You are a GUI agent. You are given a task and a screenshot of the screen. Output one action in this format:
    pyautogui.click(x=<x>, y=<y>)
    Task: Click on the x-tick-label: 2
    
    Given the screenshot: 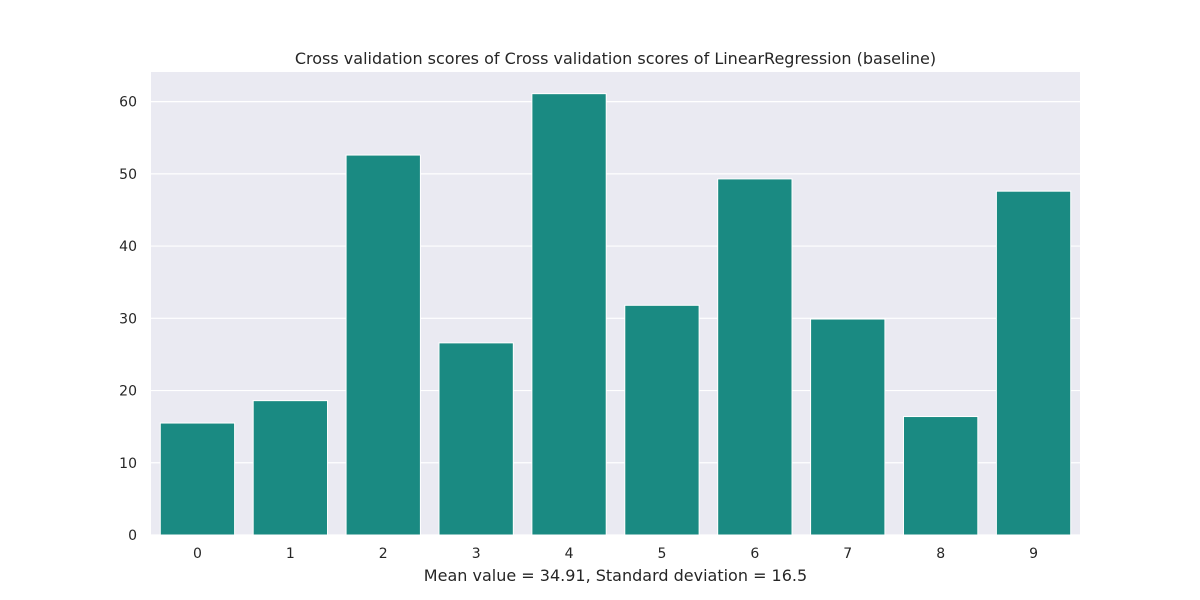 What is the action you would take?
    pyautogui.click(x=383, y=554)
    